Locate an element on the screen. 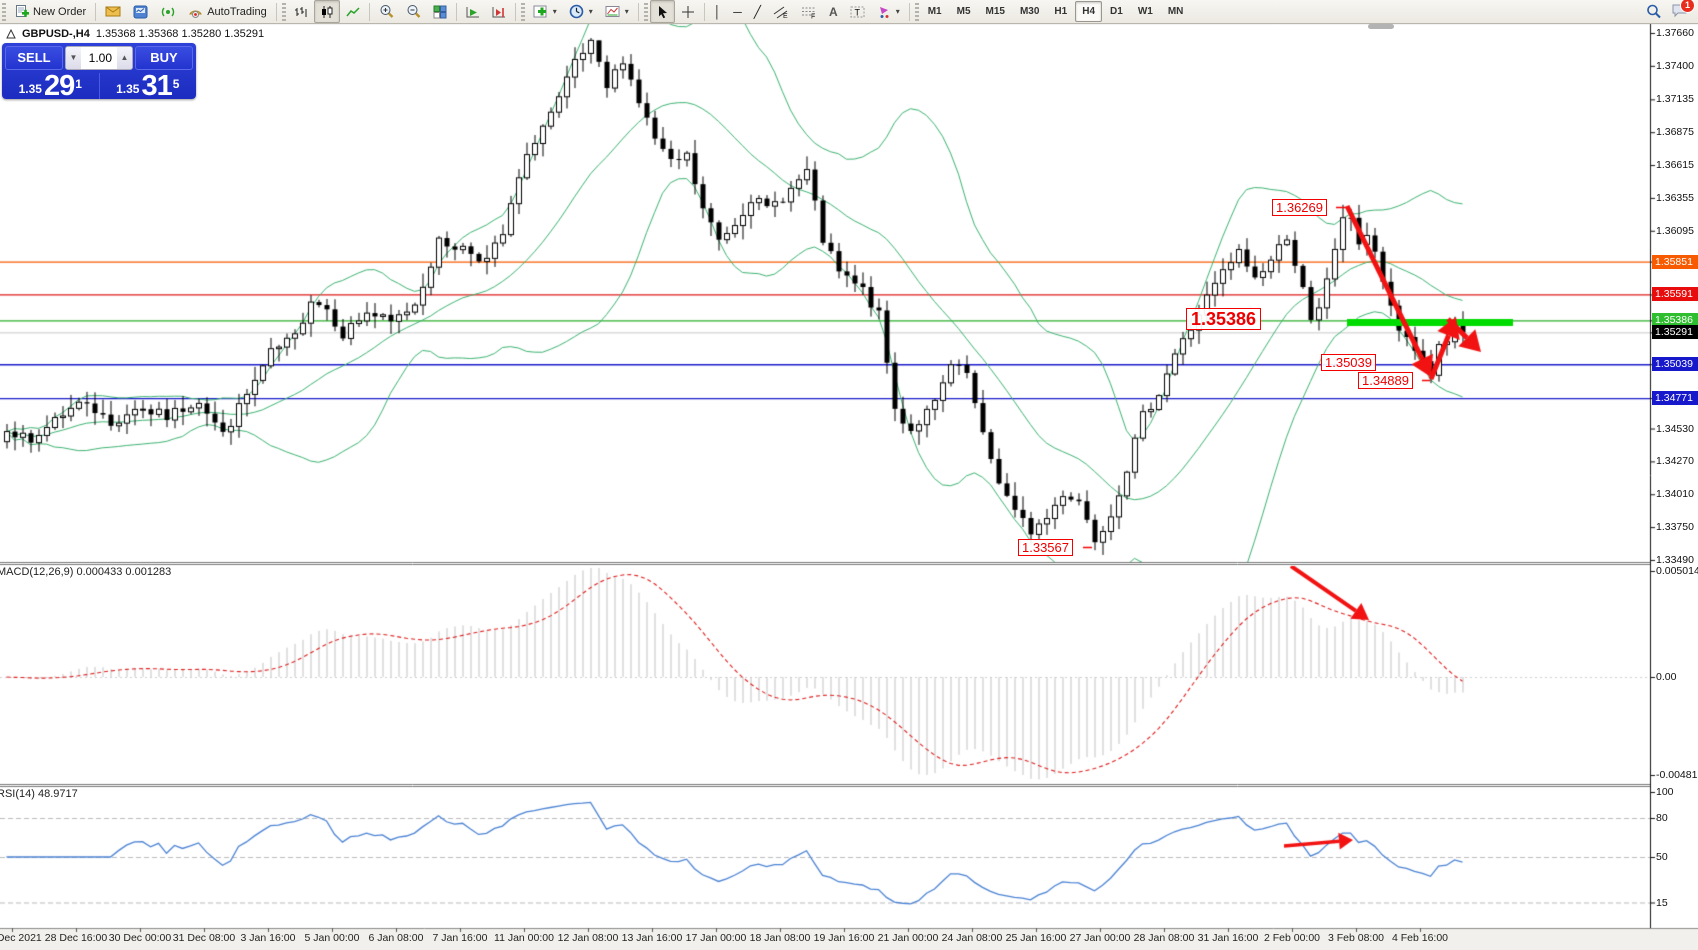  chart-scrollbar-thumb is located at coordinates (1381, 26).